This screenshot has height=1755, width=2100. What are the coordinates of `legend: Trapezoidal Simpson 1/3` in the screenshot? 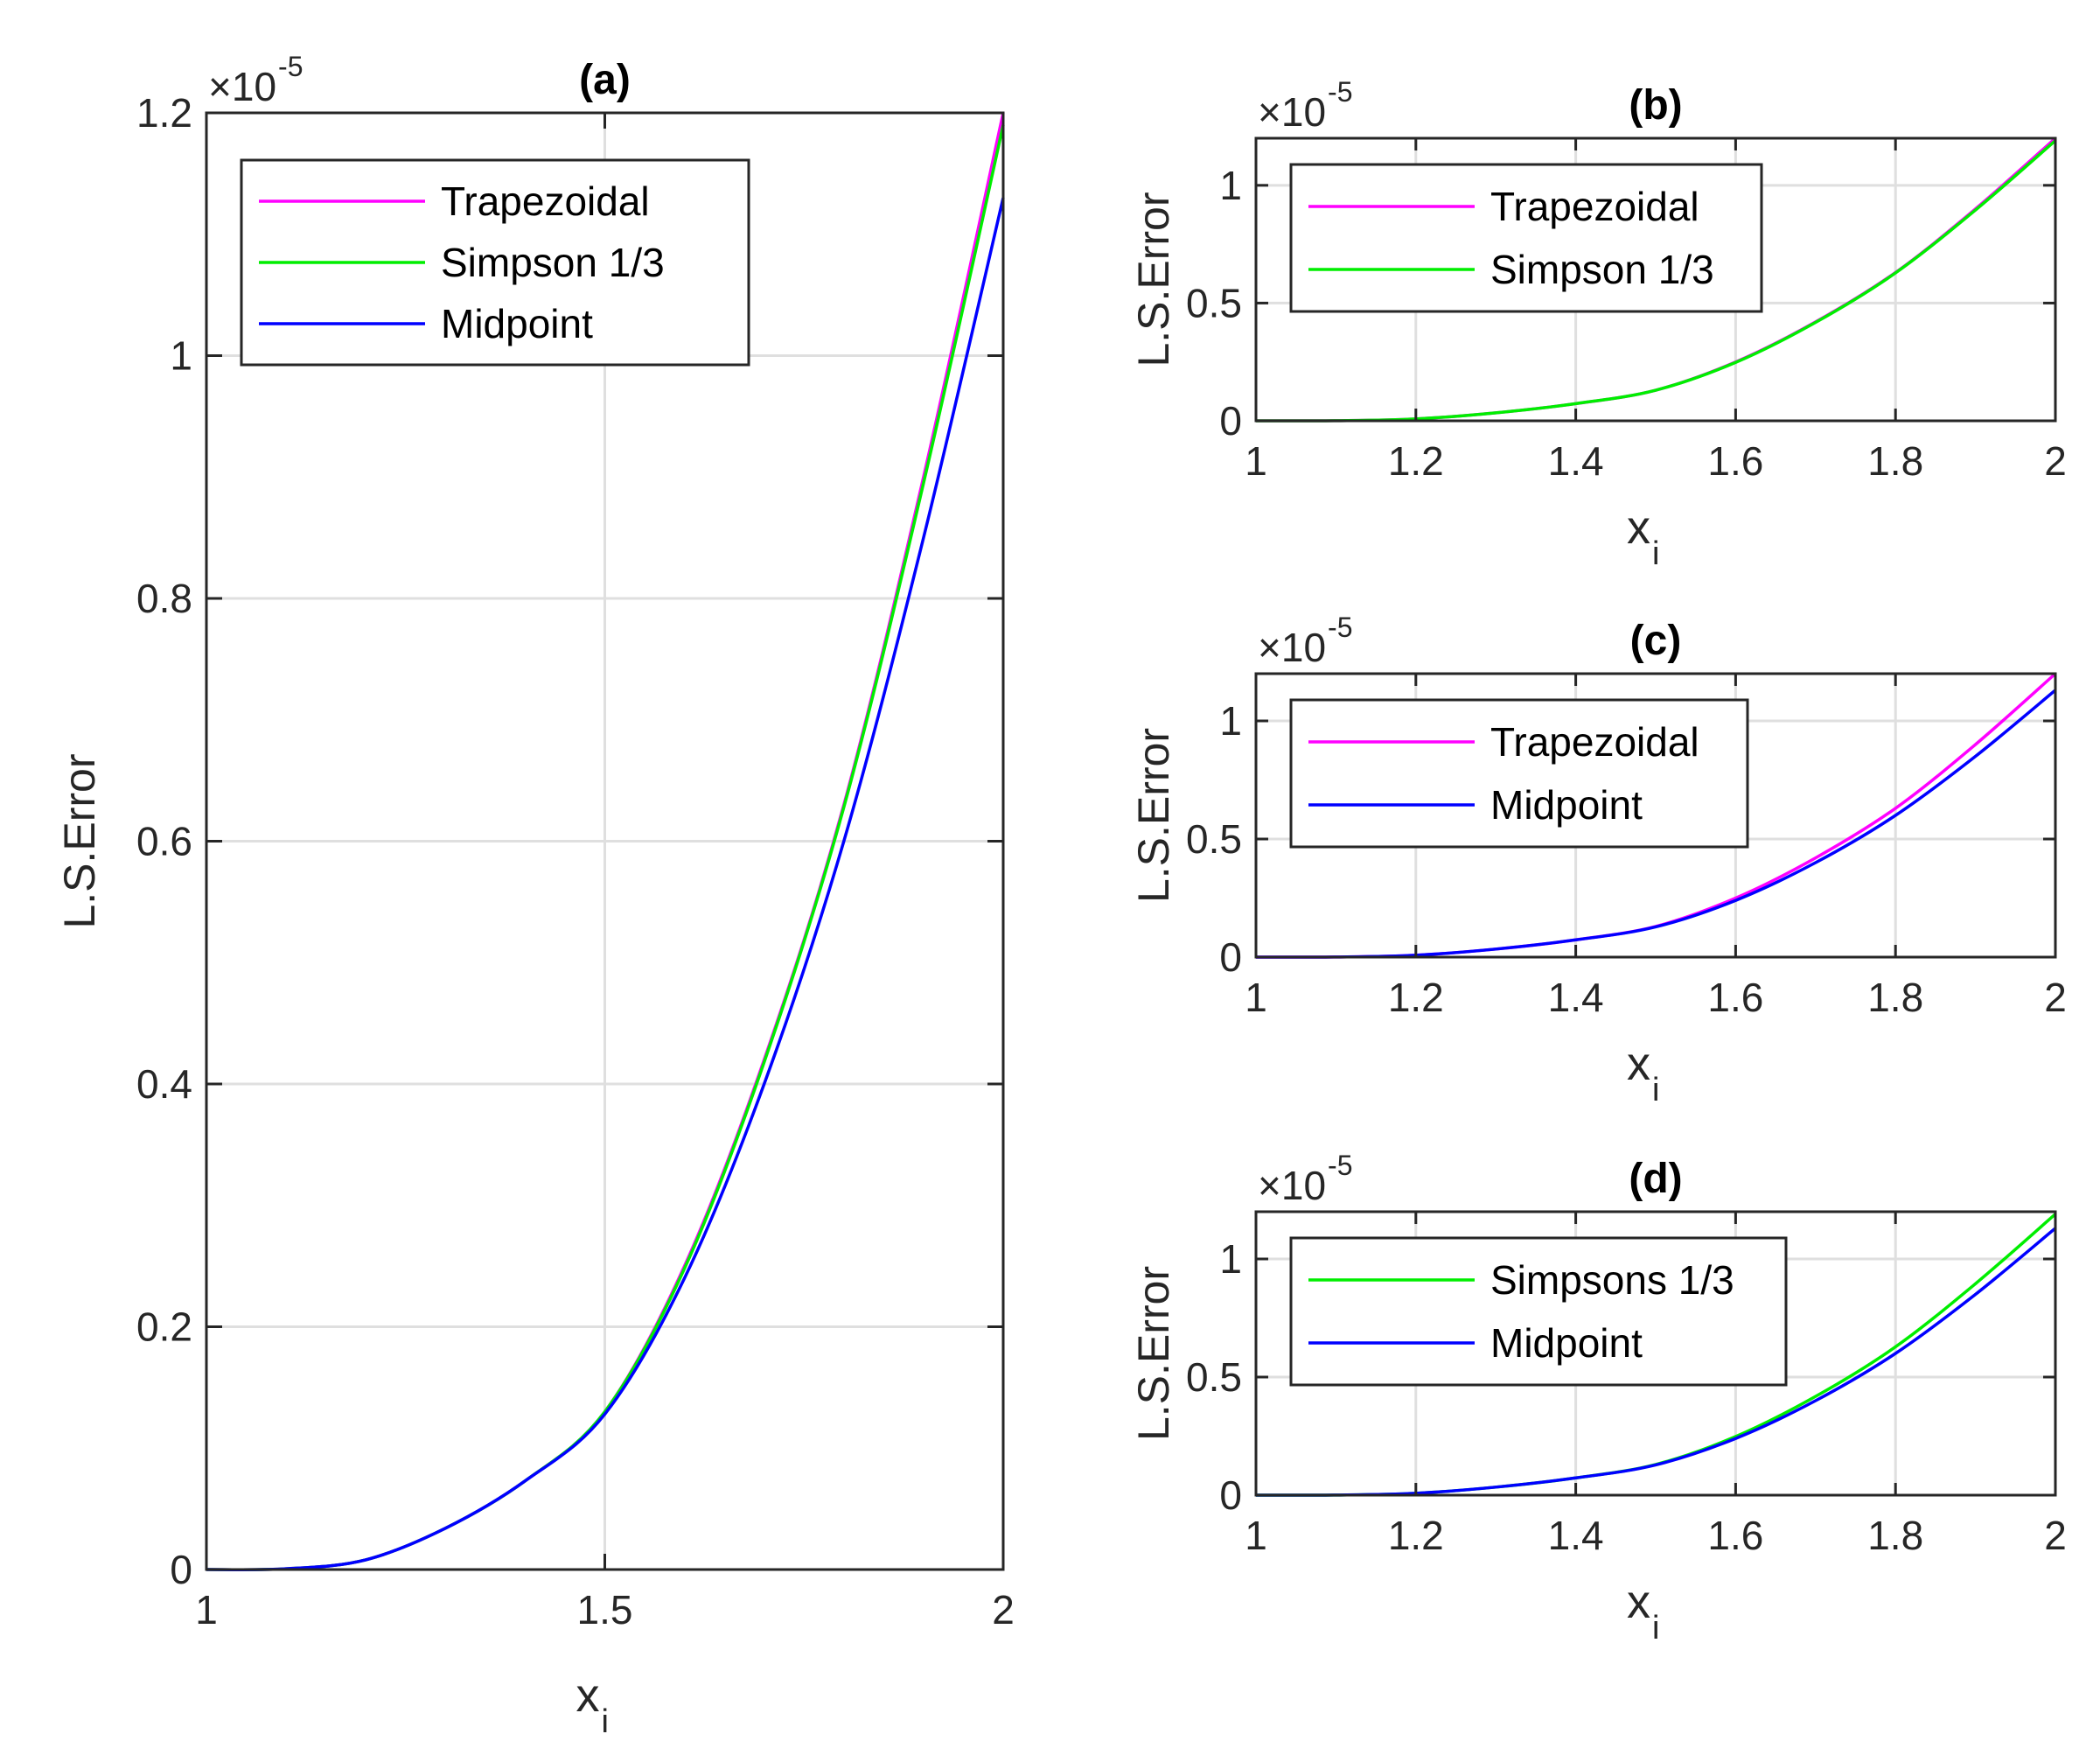 It's located at (1526, 238).